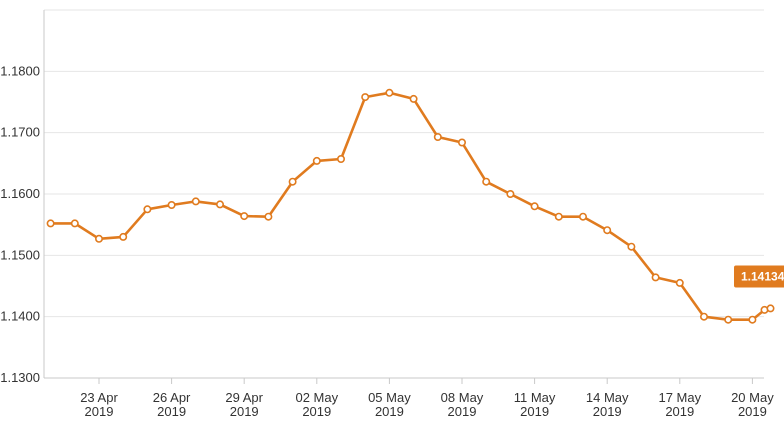  Describe the element at coordinates (172, 397) in the screenshot. I see `x-tick-label: 26 Apr` at that location.